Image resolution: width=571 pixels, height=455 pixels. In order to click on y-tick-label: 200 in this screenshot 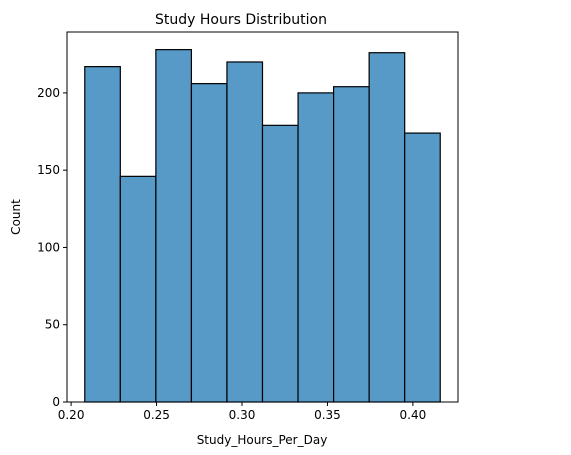, I will do `click(48, 93)`.